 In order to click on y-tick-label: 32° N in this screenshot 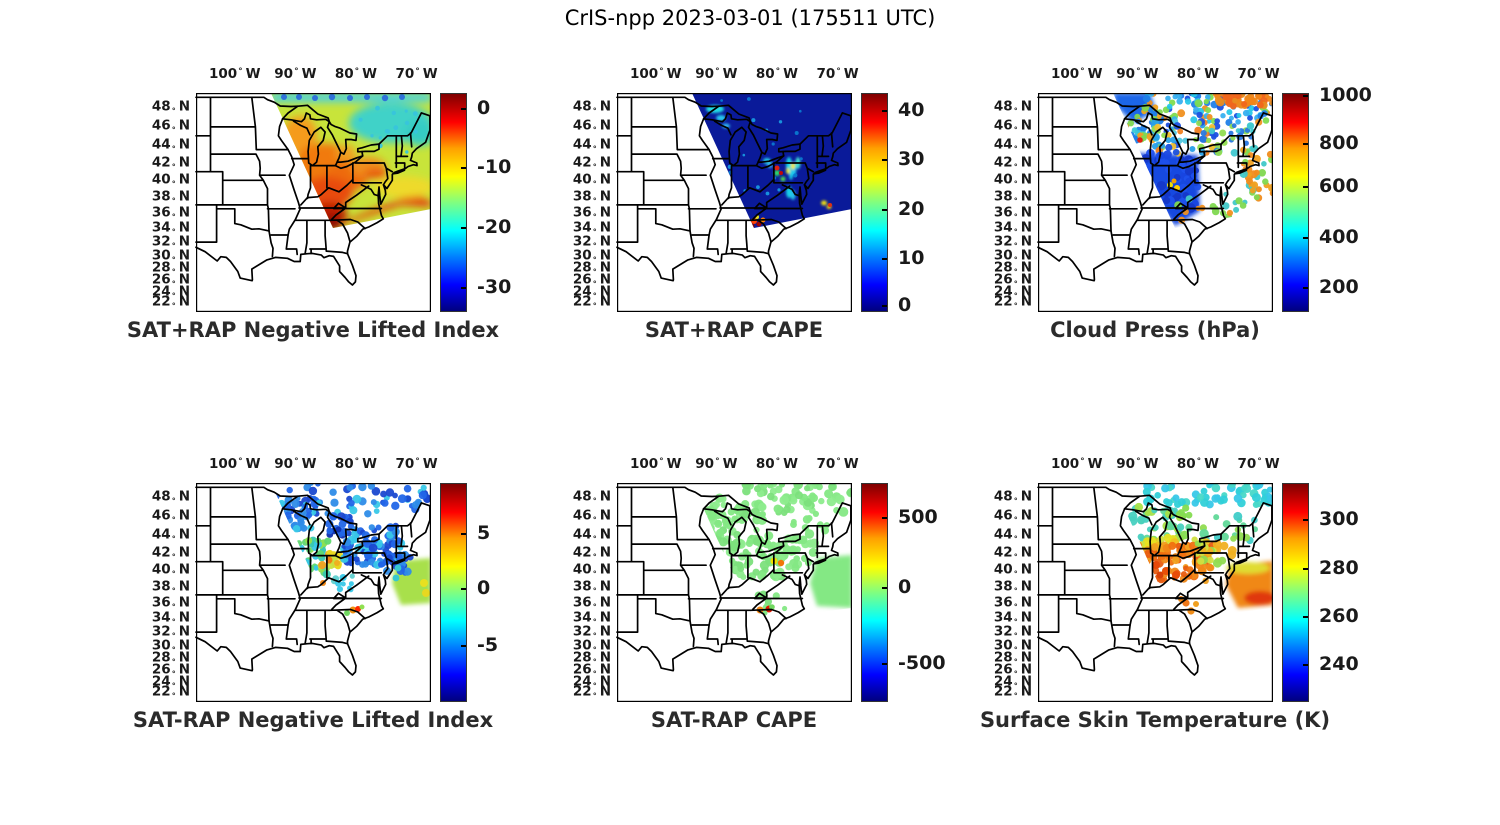, I will do `click(166, 632)`.